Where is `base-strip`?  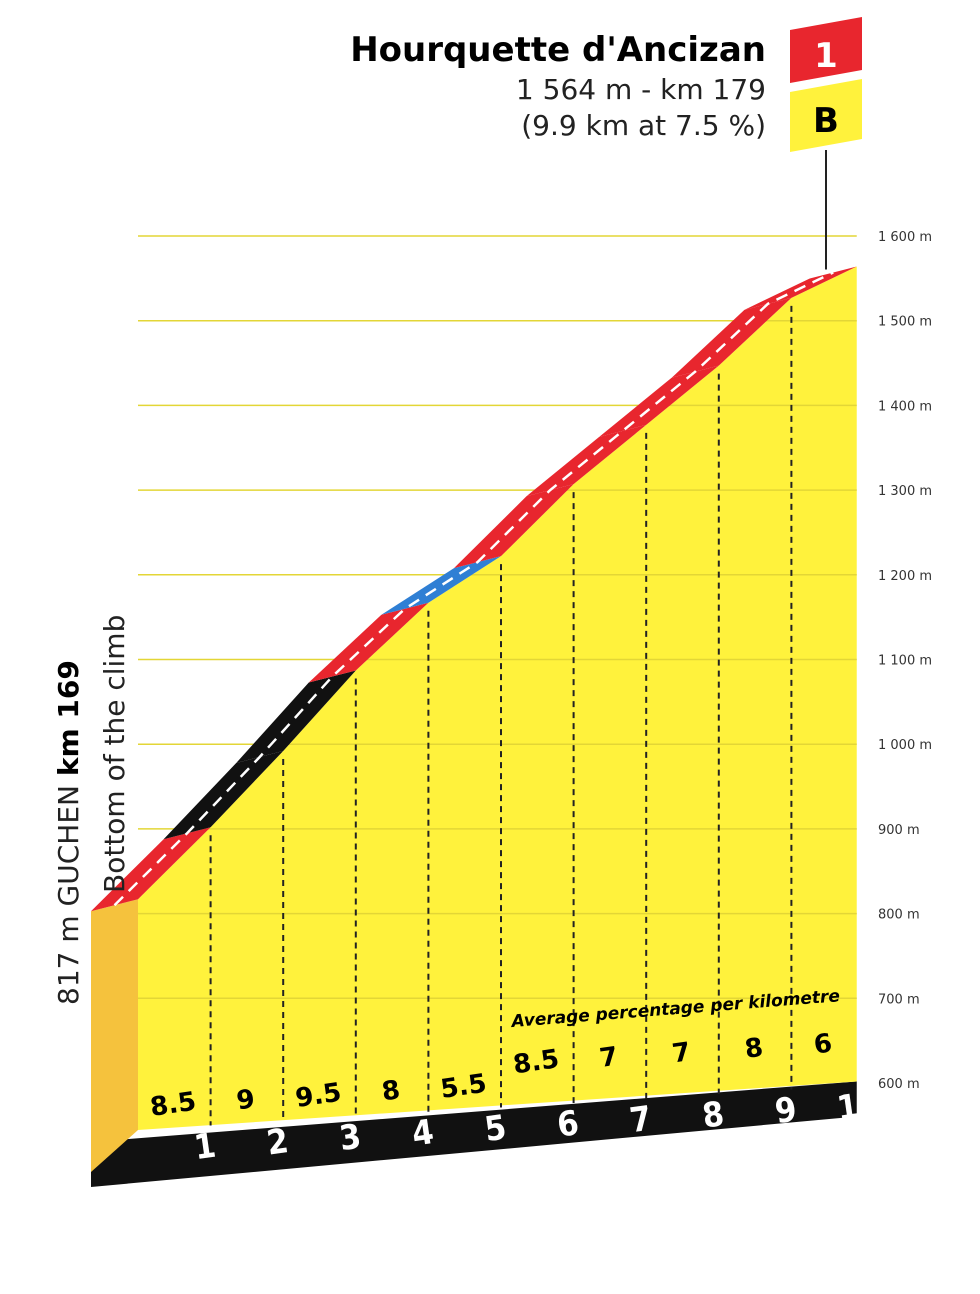 base-strip is located at coordinates (474, 1134).